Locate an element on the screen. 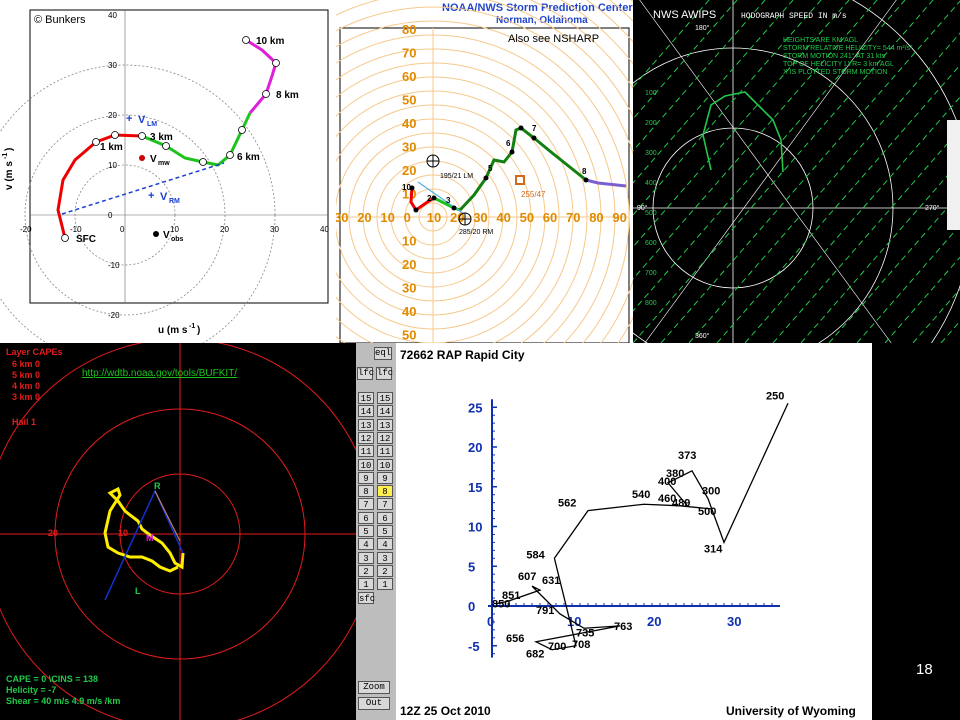  level-button-left: 7 is located at coordinates (366, 504).